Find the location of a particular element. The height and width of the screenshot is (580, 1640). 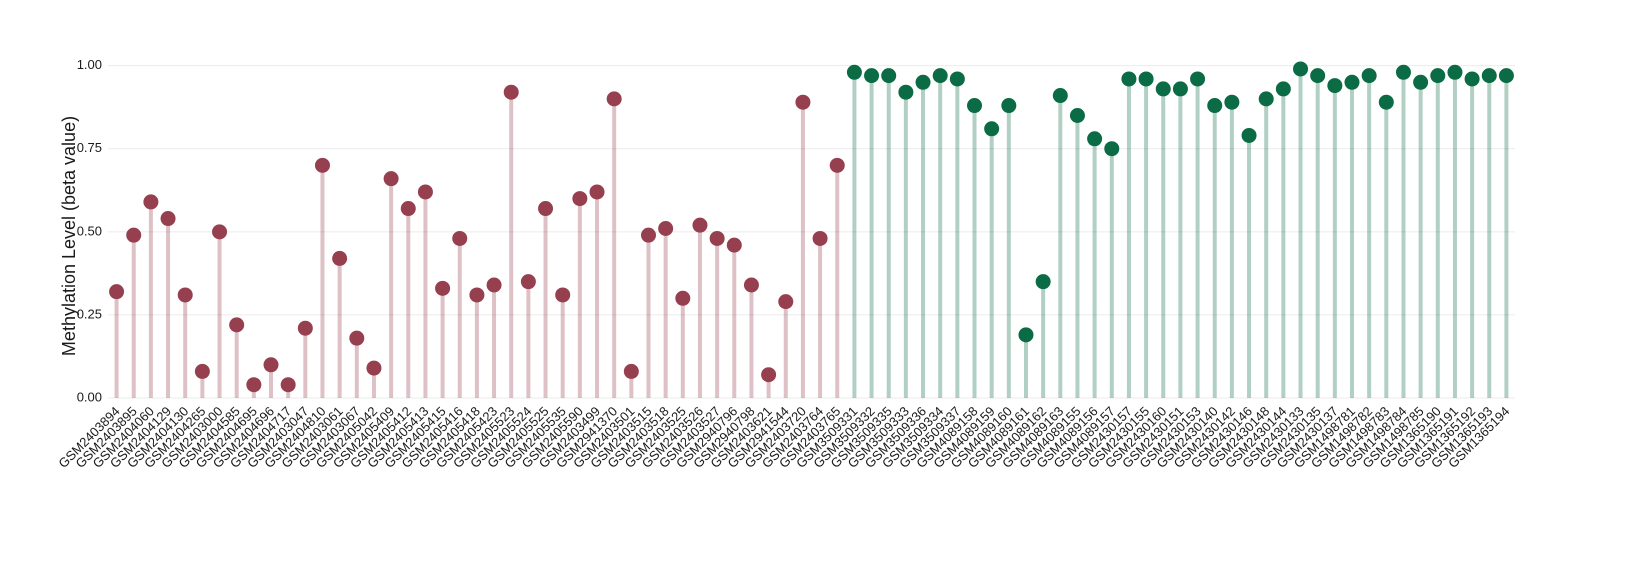

y-axis-title: Methylation Level (beta value) is located at coordinates (69, 236).